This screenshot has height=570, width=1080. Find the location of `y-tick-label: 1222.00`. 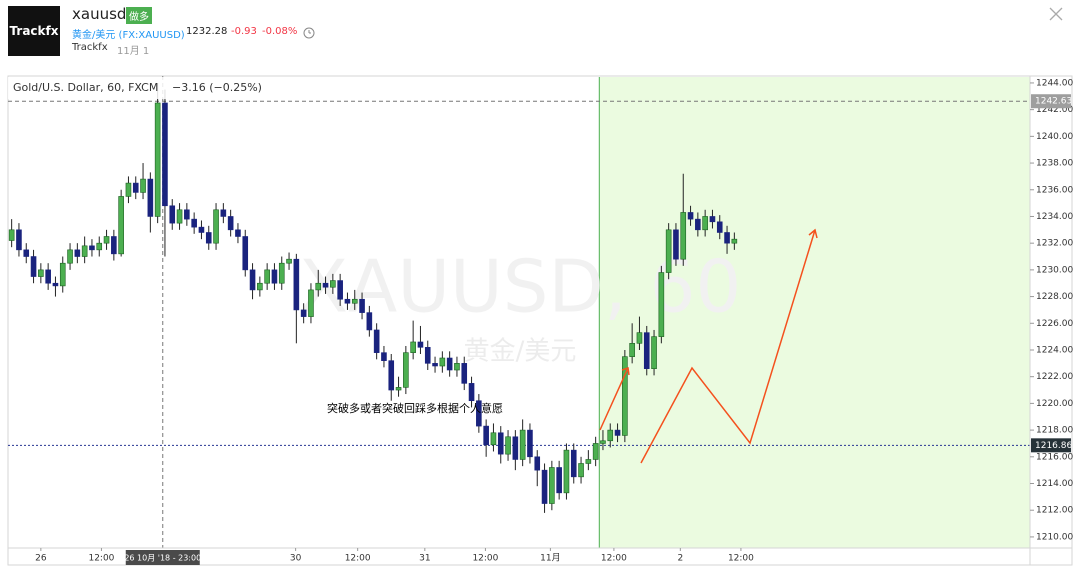

y-tick-label: 1222.00 is located at coordinates (1054, 377).